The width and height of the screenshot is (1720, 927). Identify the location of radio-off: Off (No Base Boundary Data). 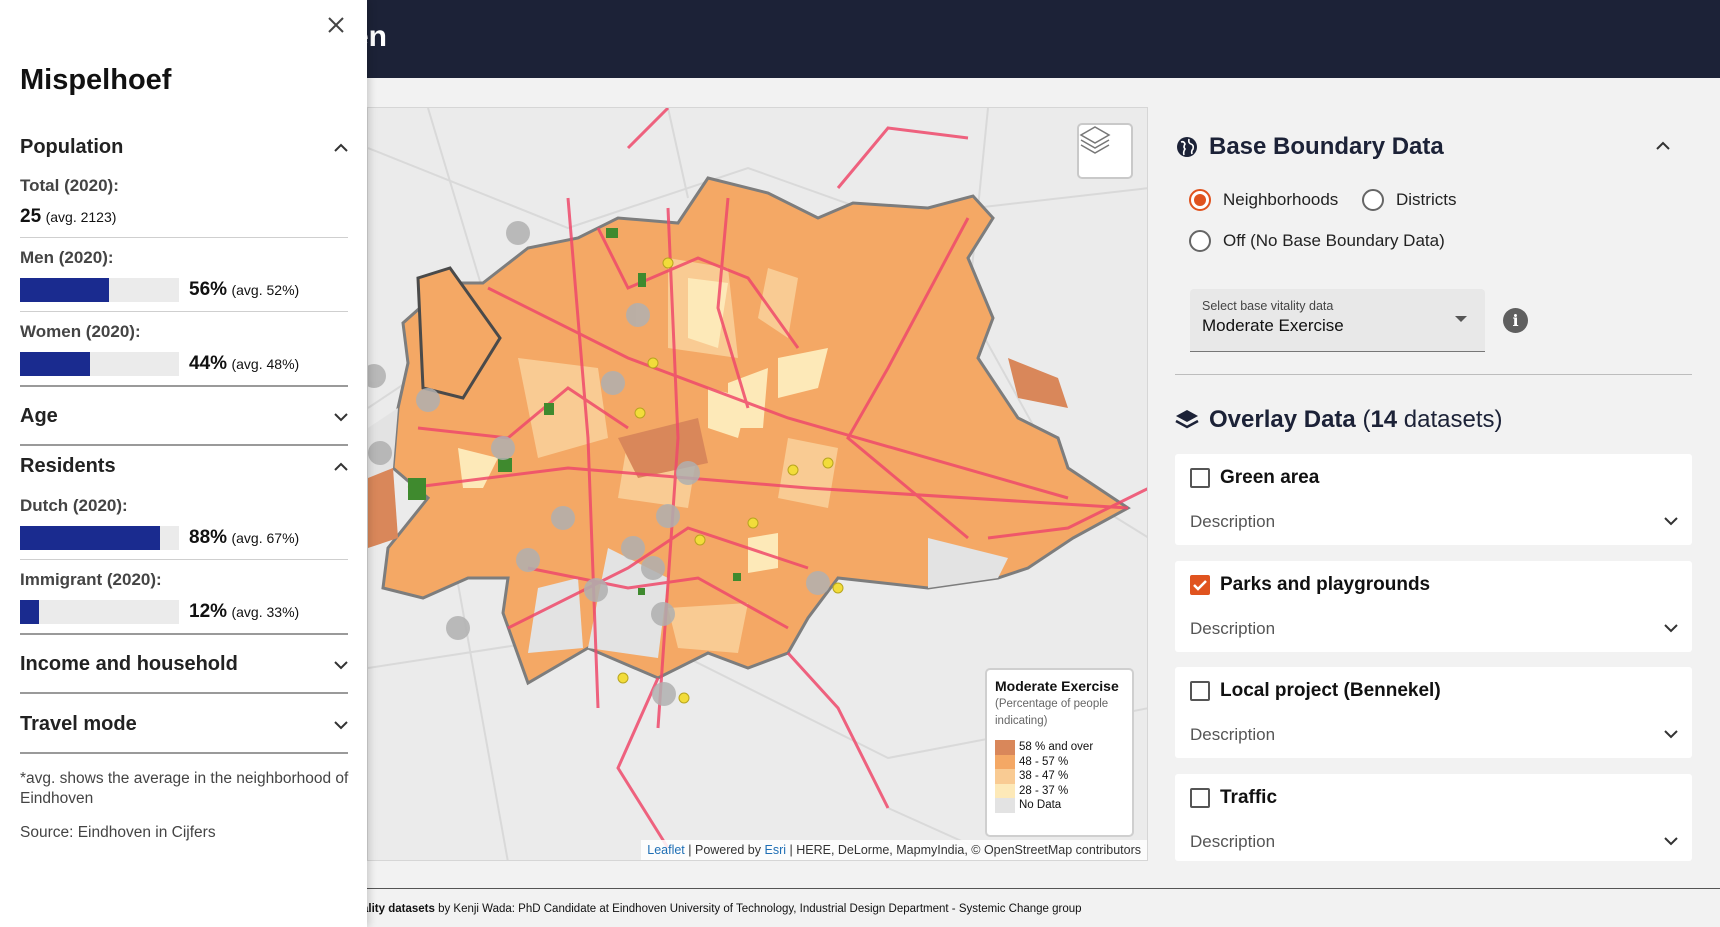
(1317, 241).